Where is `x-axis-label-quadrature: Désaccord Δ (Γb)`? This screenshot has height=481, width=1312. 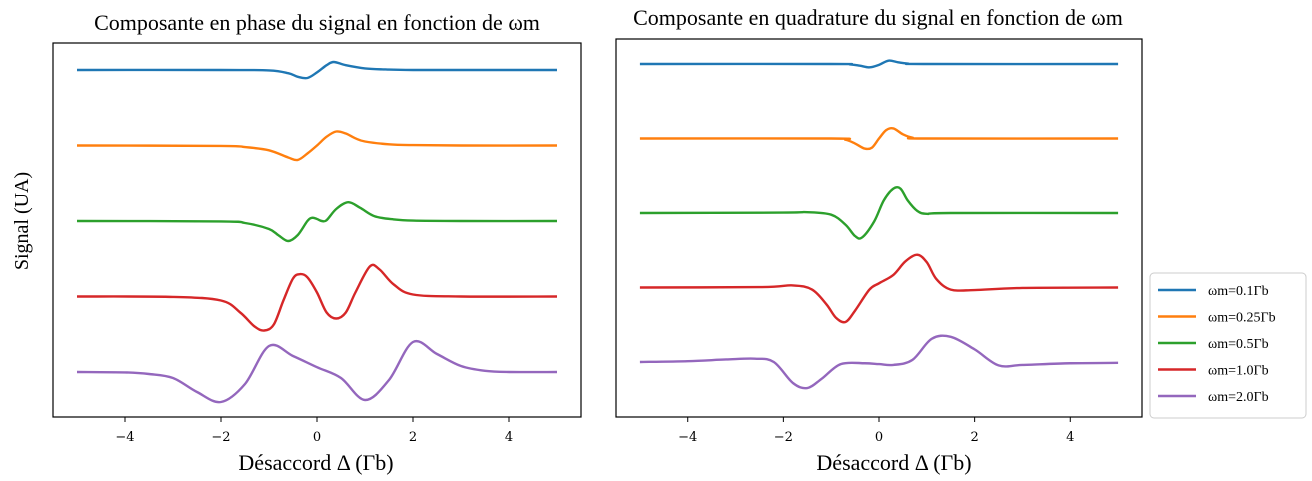
x-axis-label-quadrature: Désaccord Δ (Γb) is located at coordinates (893, 462).